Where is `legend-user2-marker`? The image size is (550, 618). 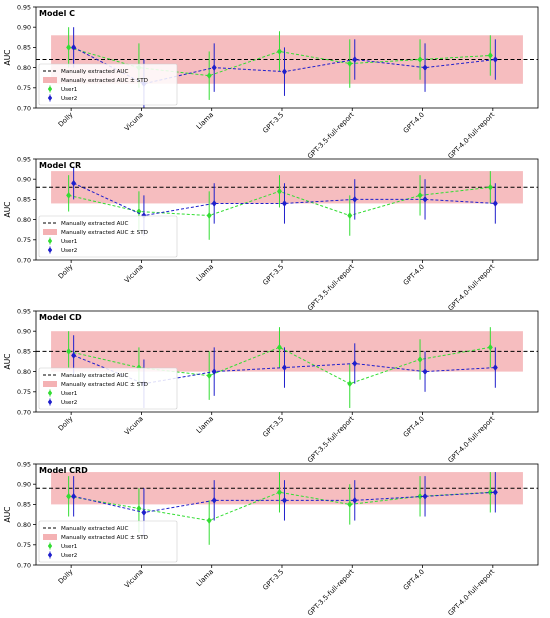 legend-user2-marker is located at coordinates (50, 98).